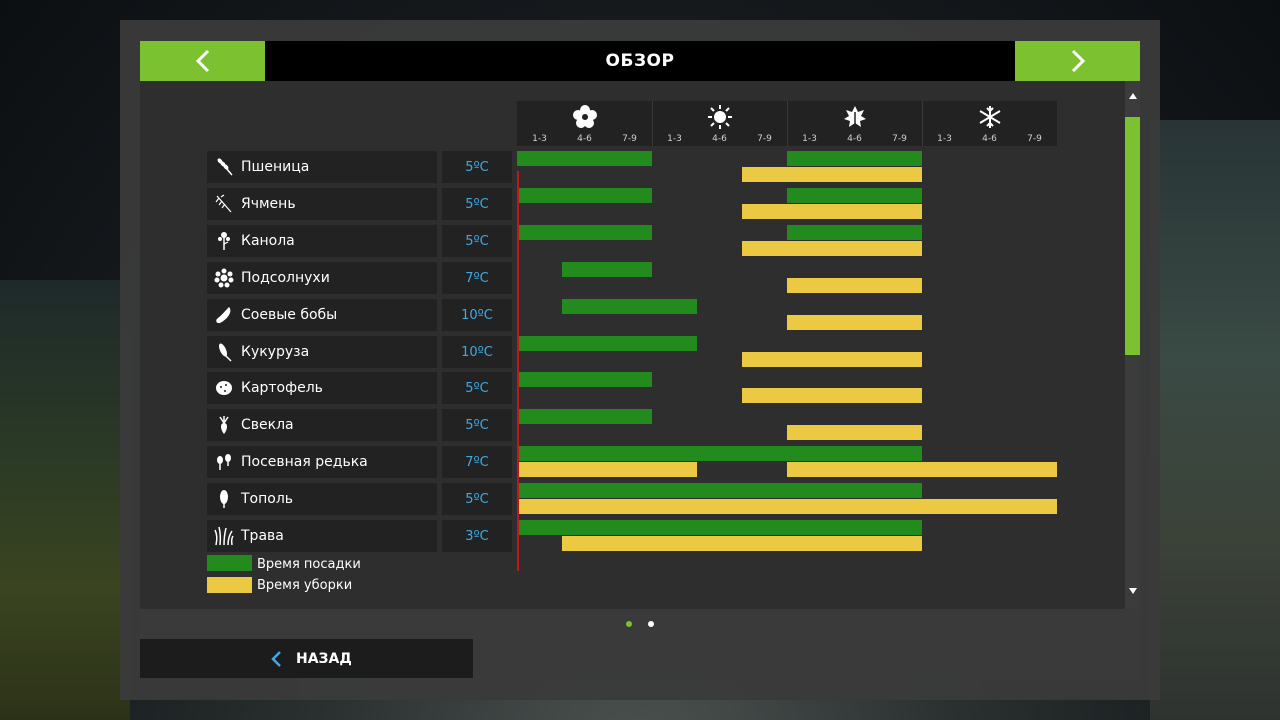  I want to click on crop-row-name: Канола, so click(322, 241).